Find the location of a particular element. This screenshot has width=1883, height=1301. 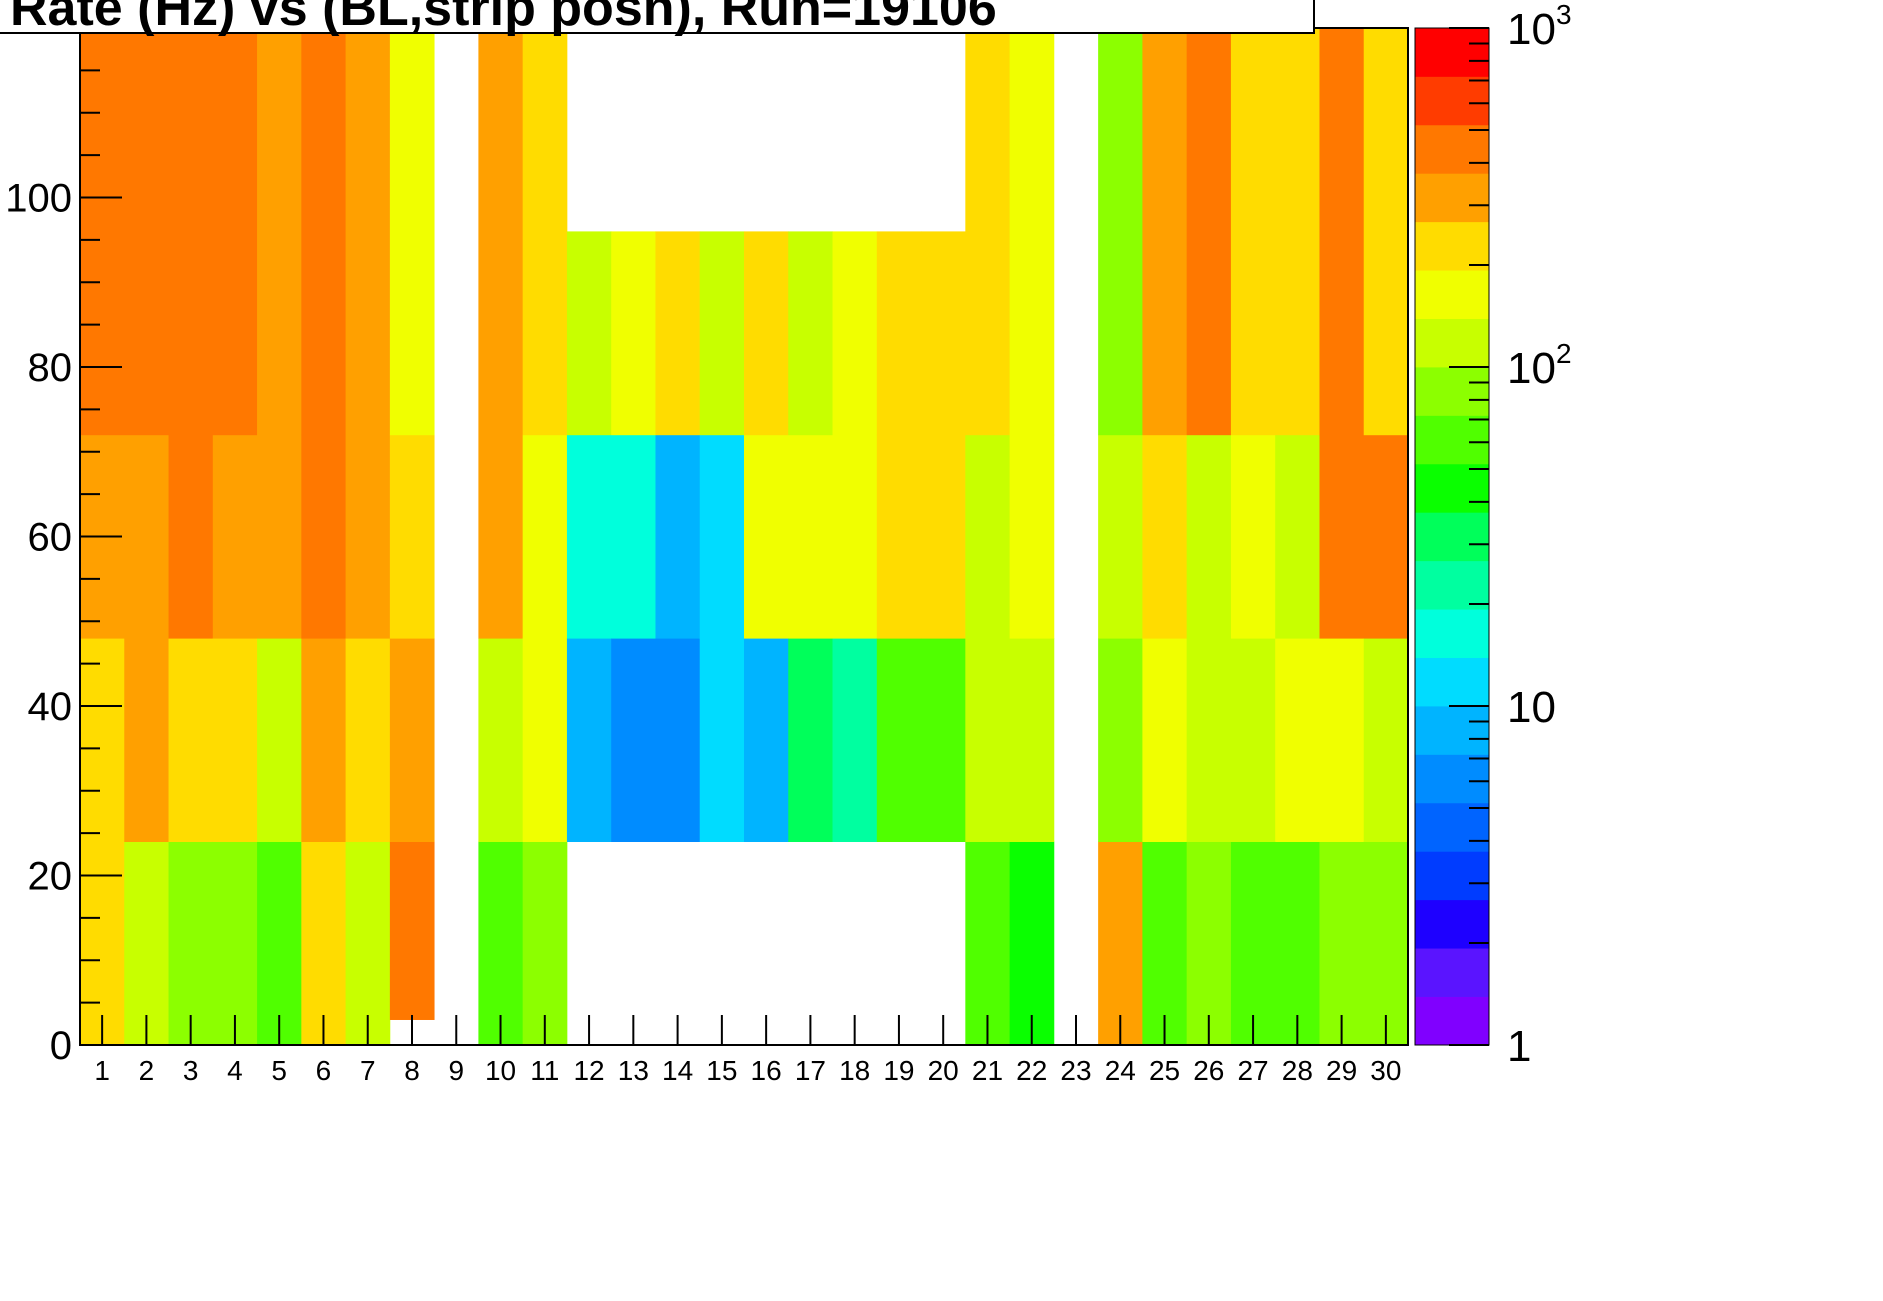

x-tick-label: 3 is located at coordinates (191, 1070).